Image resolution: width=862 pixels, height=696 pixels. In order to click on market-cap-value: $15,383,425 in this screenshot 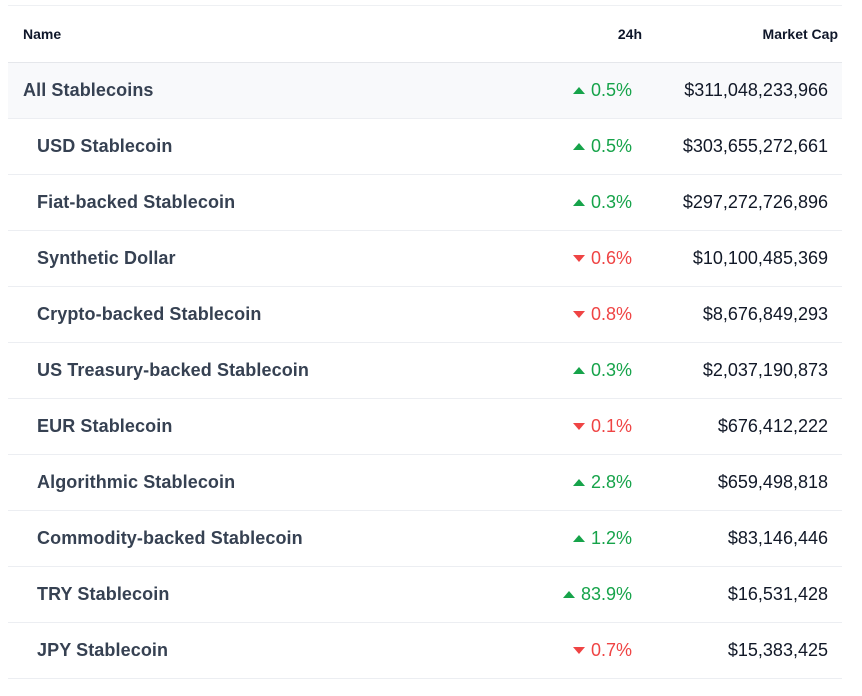, I will do `click(777, 650)`.